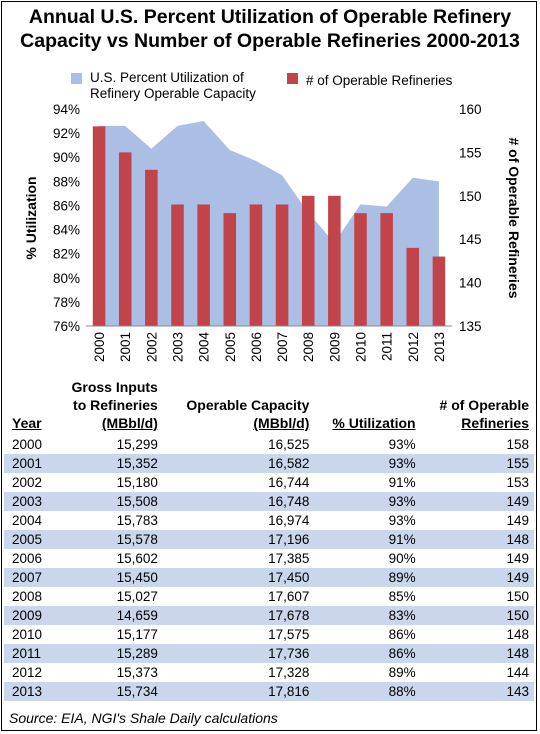 The width and height of the screenshot is (540, 734). Describe the element at coordinates (470, 283) in the screenshot. I see `y2-tick-label: 140` at that location.